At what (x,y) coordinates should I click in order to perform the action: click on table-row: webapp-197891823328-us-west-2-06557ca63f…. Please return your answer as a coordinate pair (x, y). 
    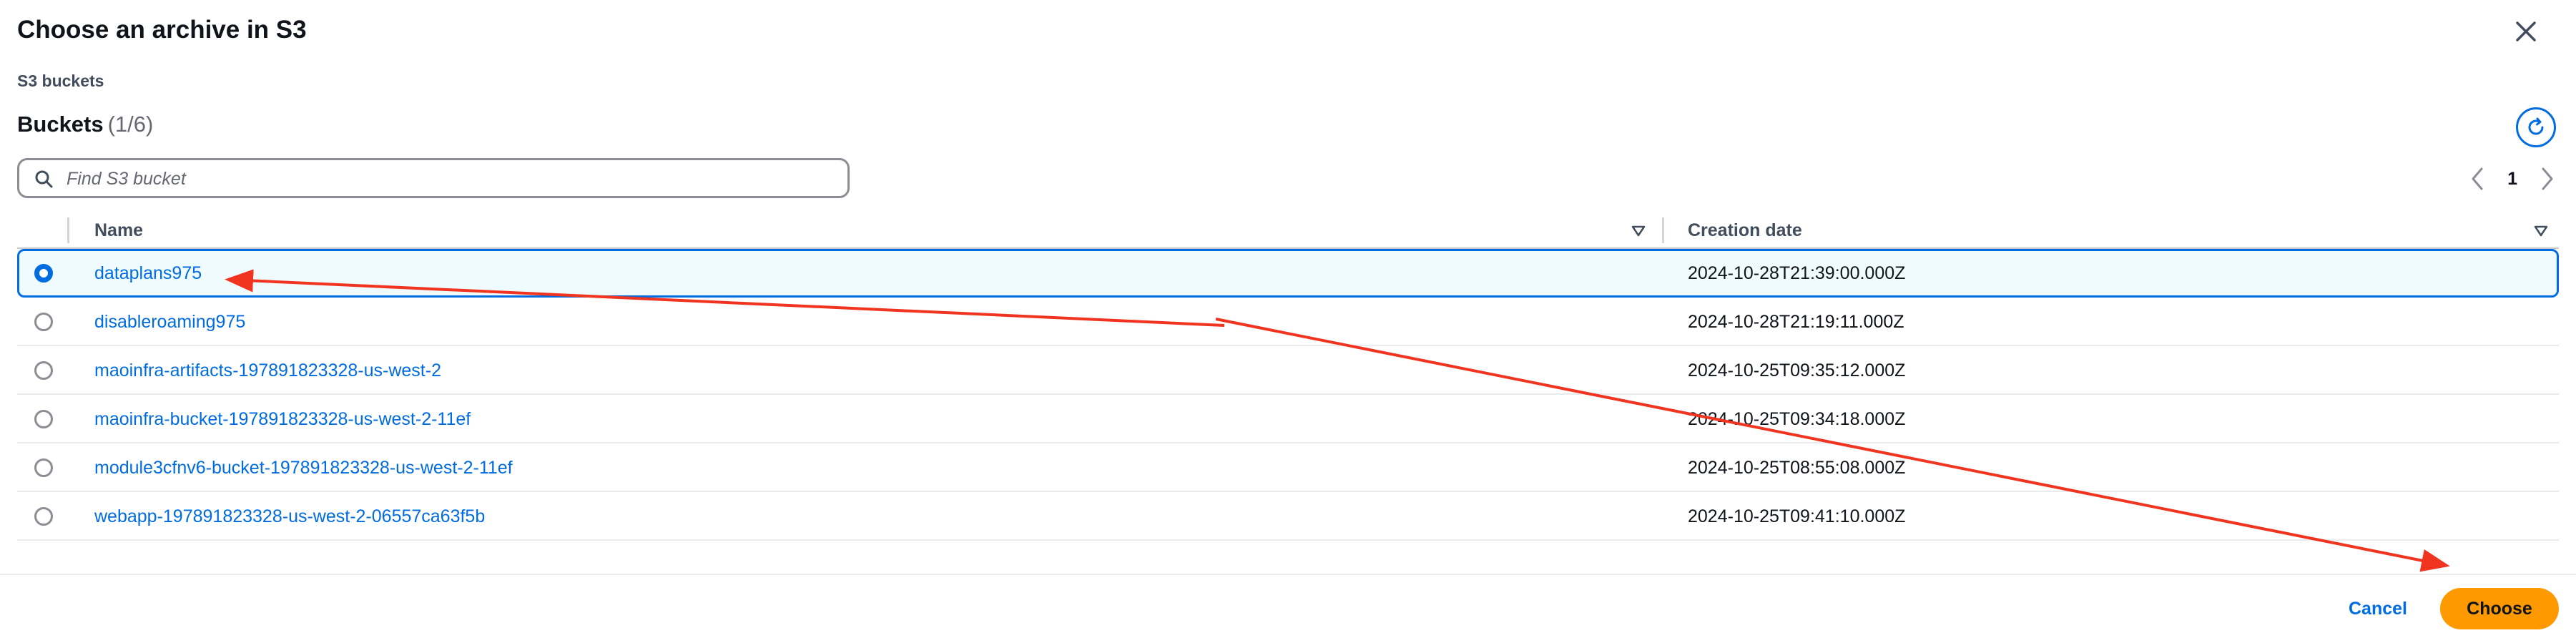
    Looking at the image, I should click on (1288, 516).